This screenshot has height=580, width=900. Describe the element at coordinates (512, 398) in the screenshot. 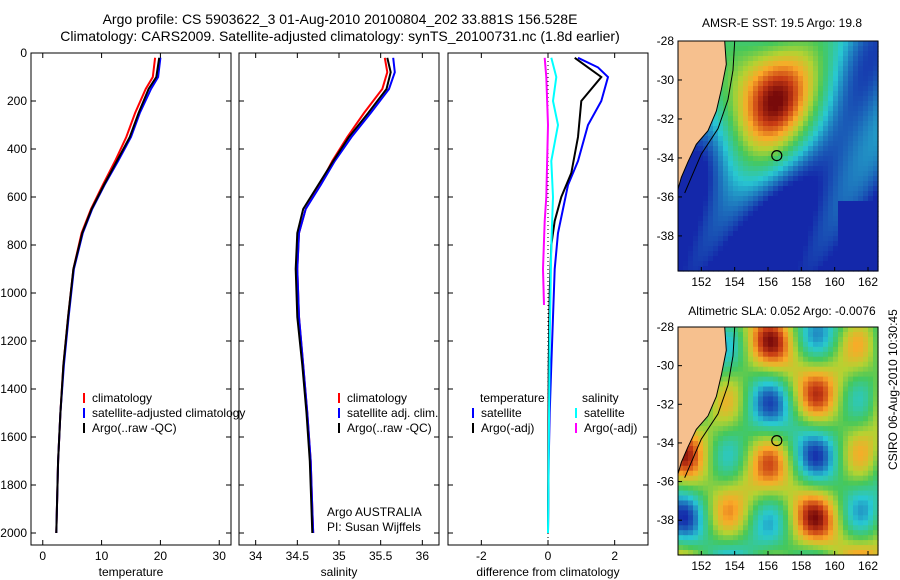

I see `legend-header: temperature` at that location.